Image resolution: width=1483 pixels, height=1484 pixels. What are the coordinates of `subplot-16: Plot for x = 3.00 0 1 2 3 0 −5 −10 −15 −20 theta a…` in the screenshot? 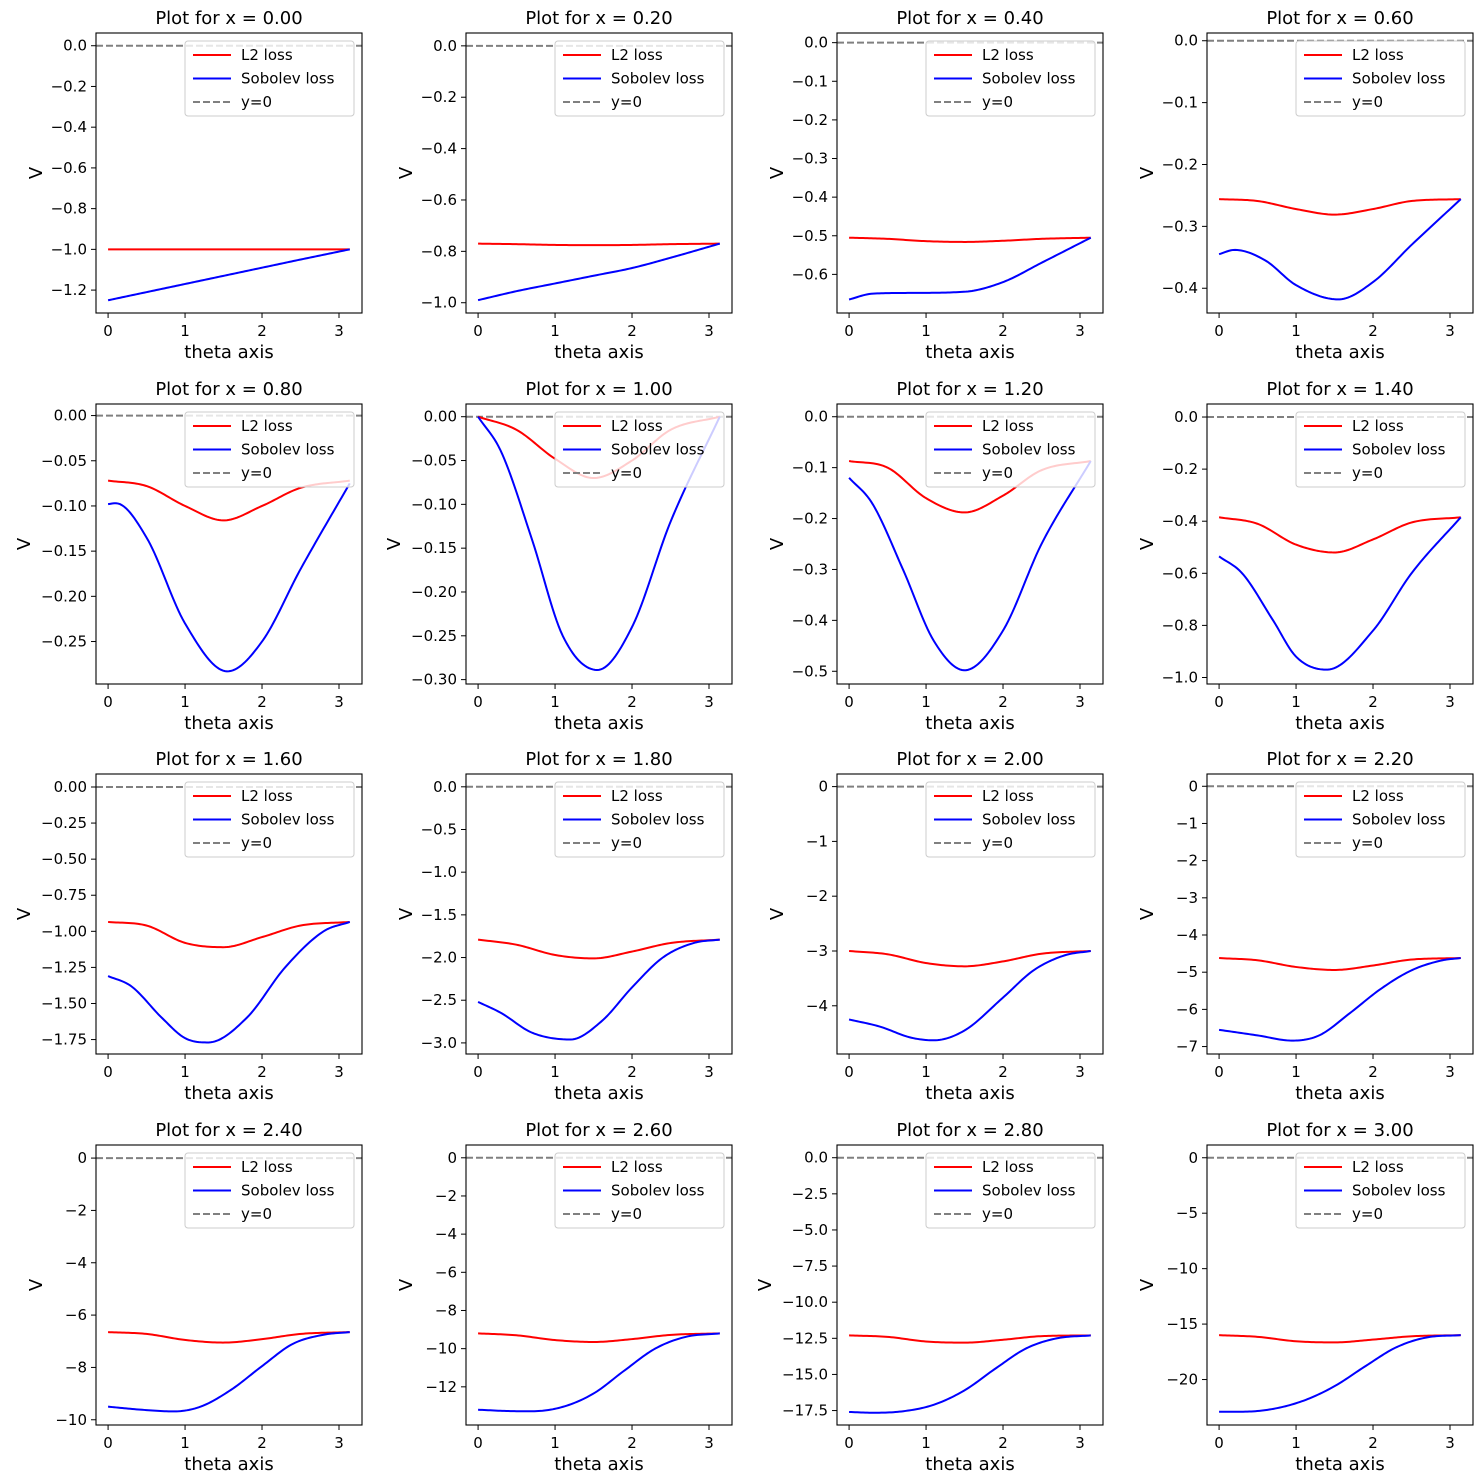 It's located at (1296, 1297).